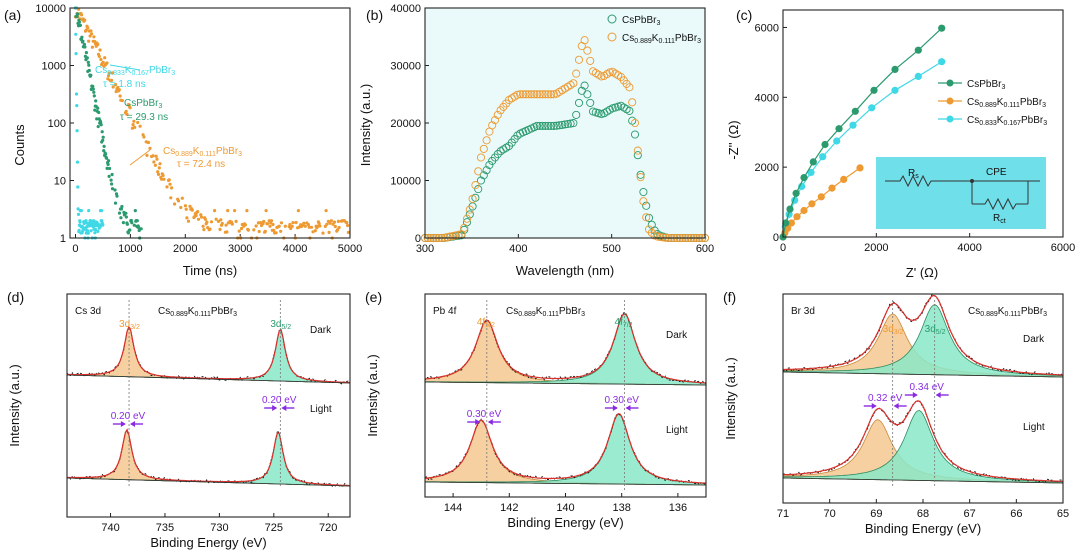 Image resolution: width=1080 pixels, height=553 pixels. Describe the element at coordinates (923, 335) in the screenshot. I see `panel-f-dark-raw-curve` at that location.